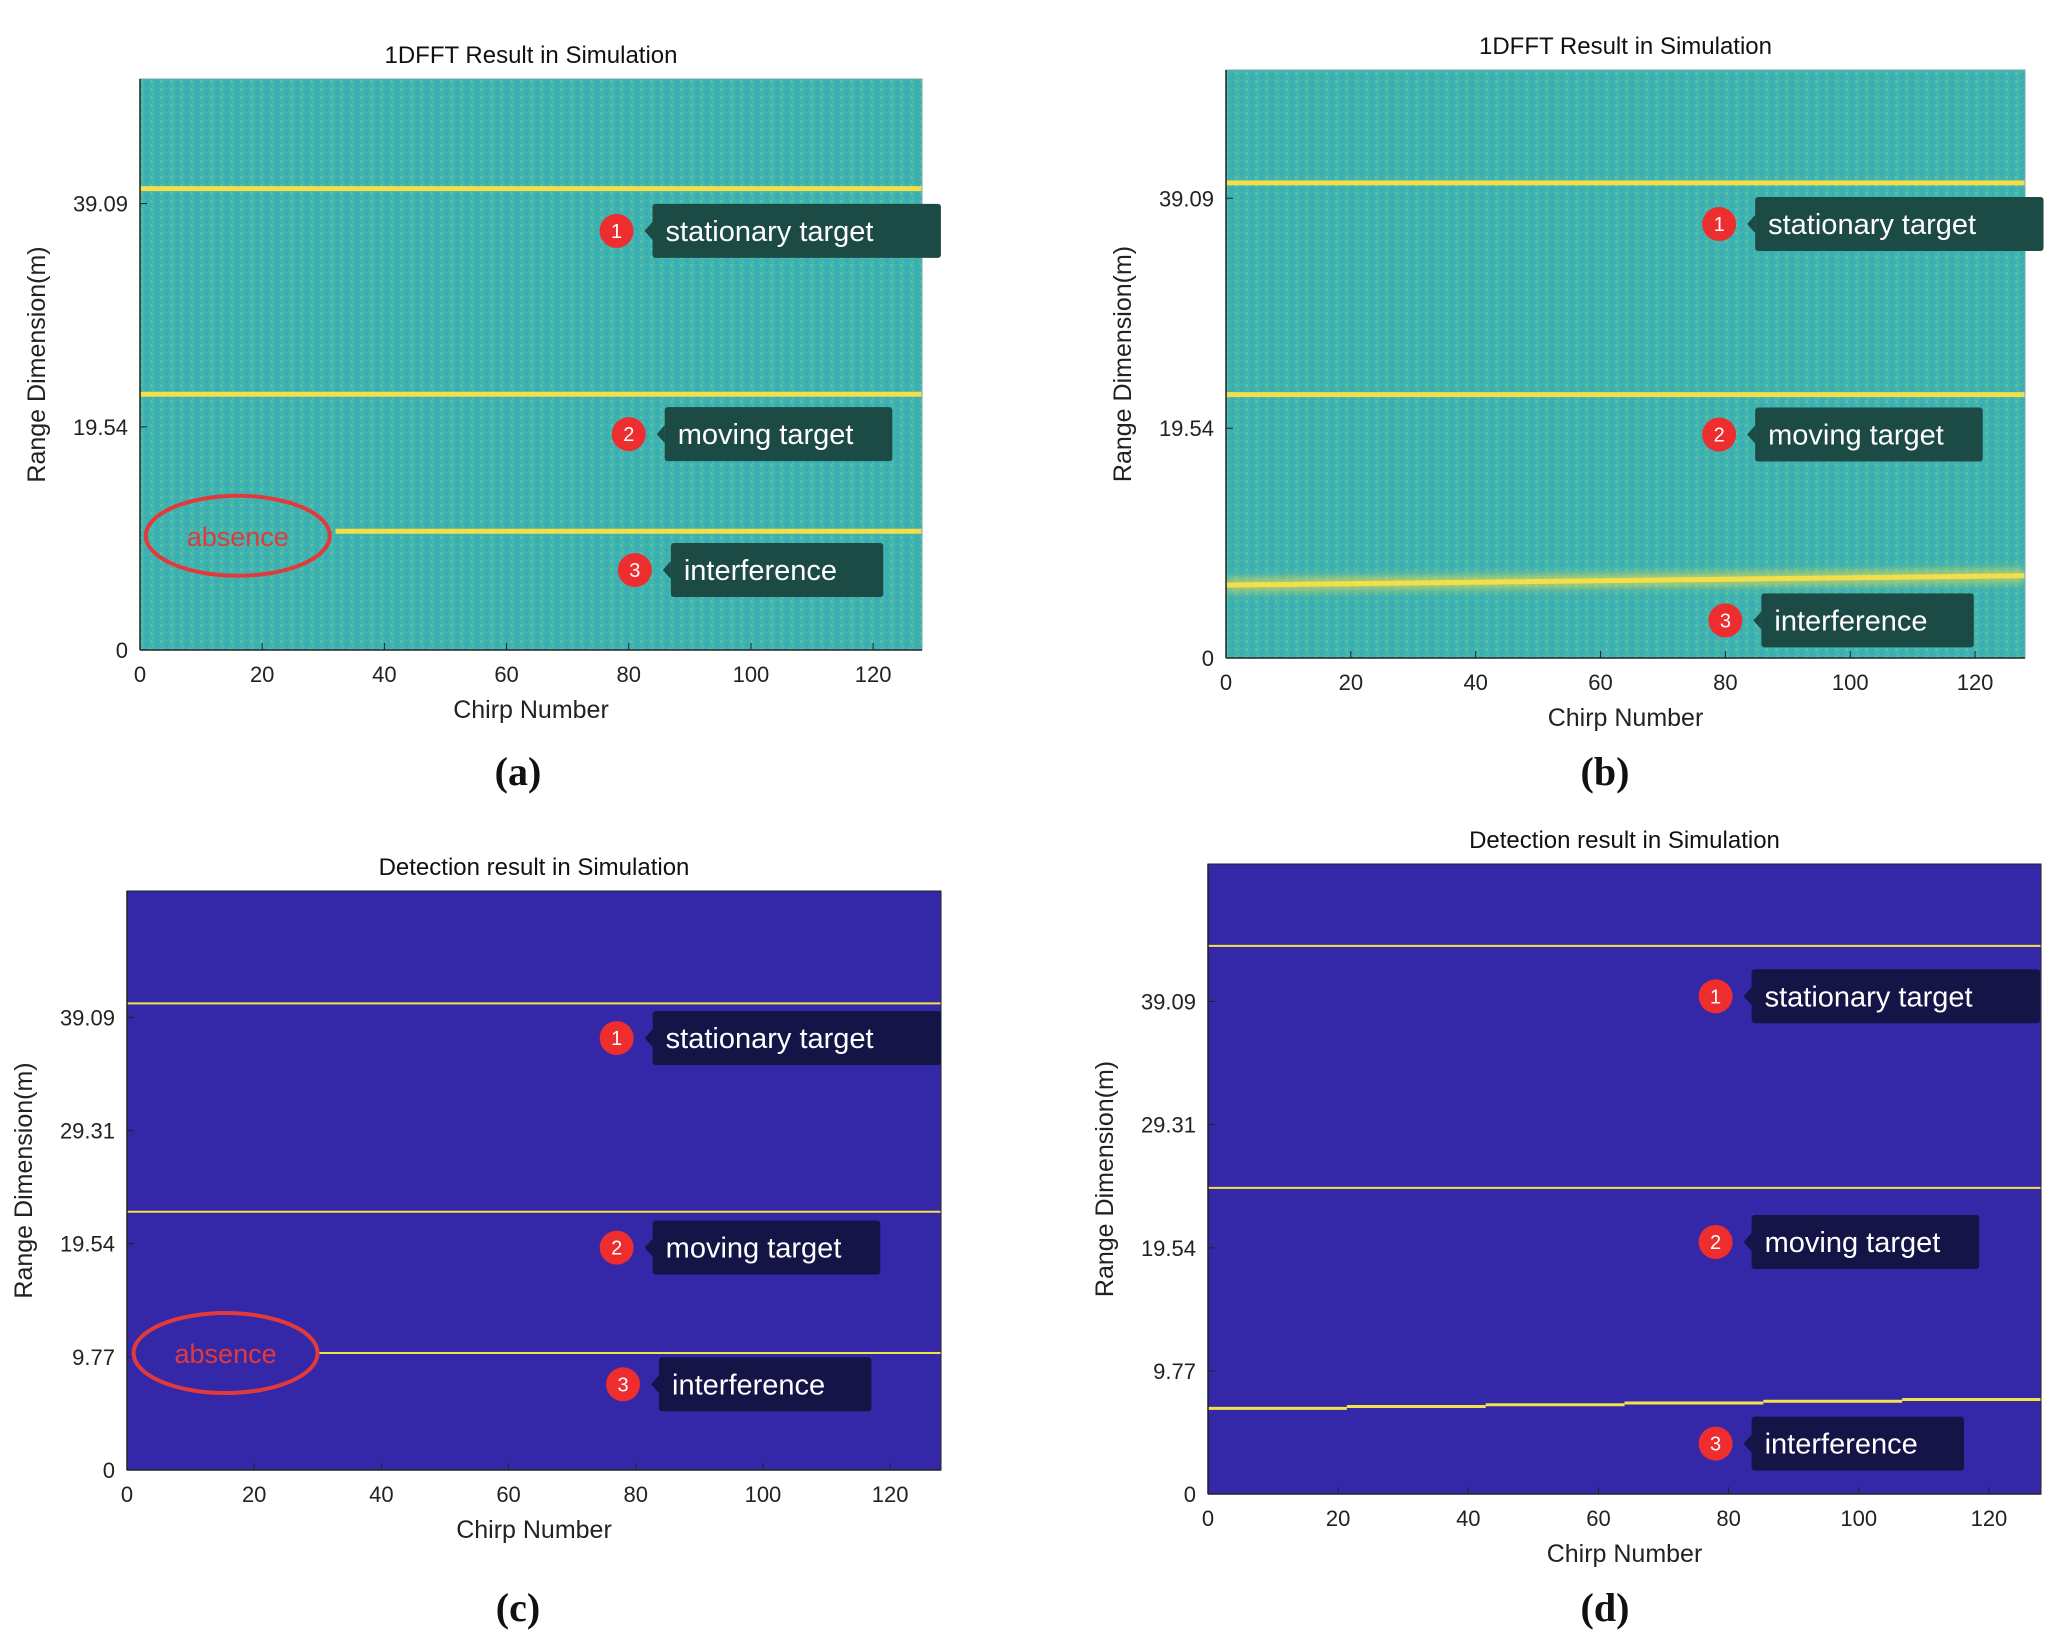  I want to click on absence-label: absence, so click(238, 537).